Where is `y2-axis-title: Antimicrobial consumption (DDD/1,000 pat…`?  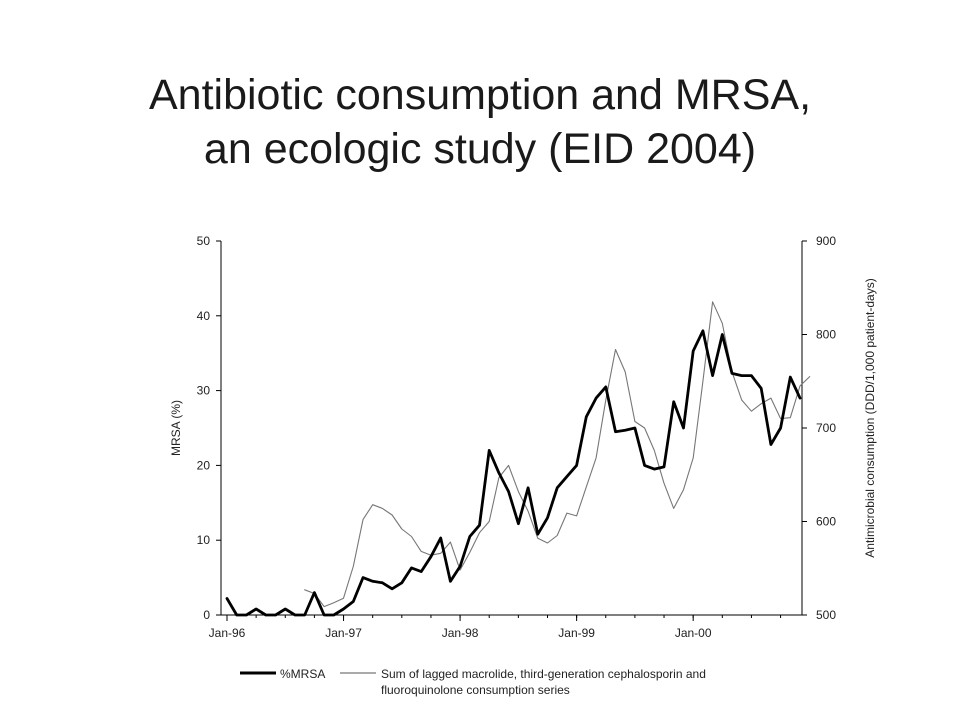 y2-axis-title: Antimicrobial consumption (DDD/1,000 pat… is located at coordinates (870, 417).